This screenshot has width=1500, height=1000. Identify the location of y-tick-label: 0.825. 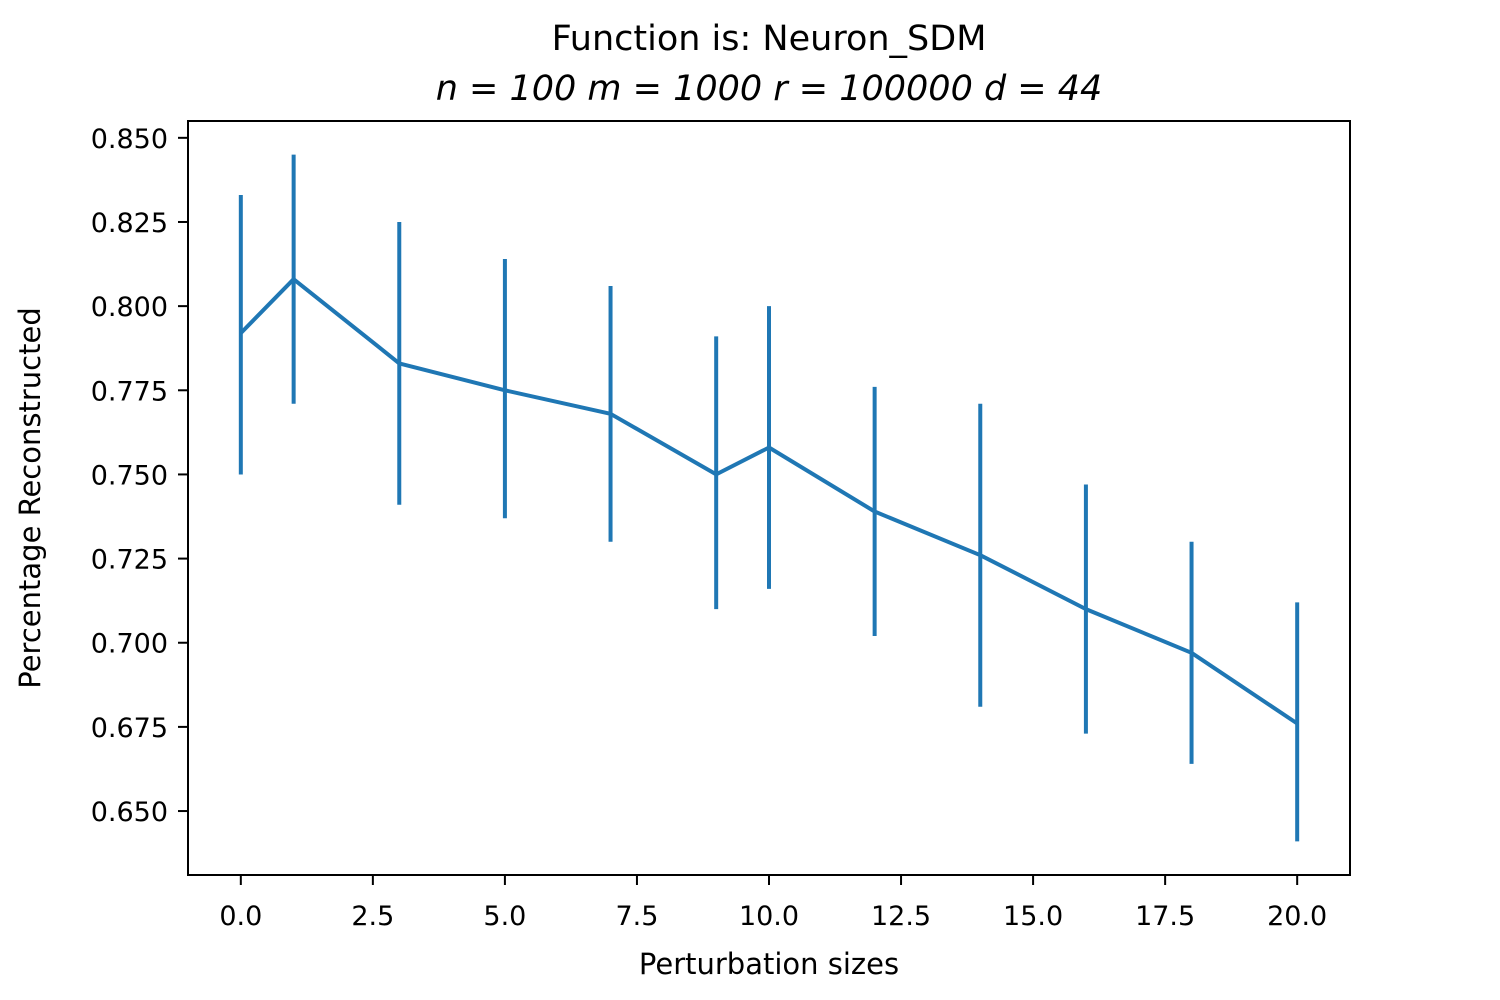
(129, 223).